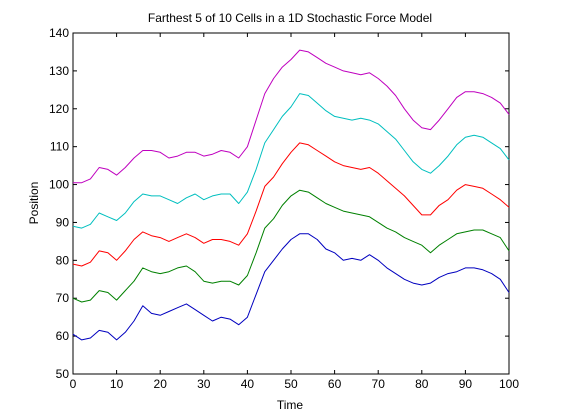 The height and width of the screenshot is (420, 561). What do you see at coordinates (63, 222) in the screenshot?
I see `y-tick-label-4: 90` at bounding box center [63, 222].